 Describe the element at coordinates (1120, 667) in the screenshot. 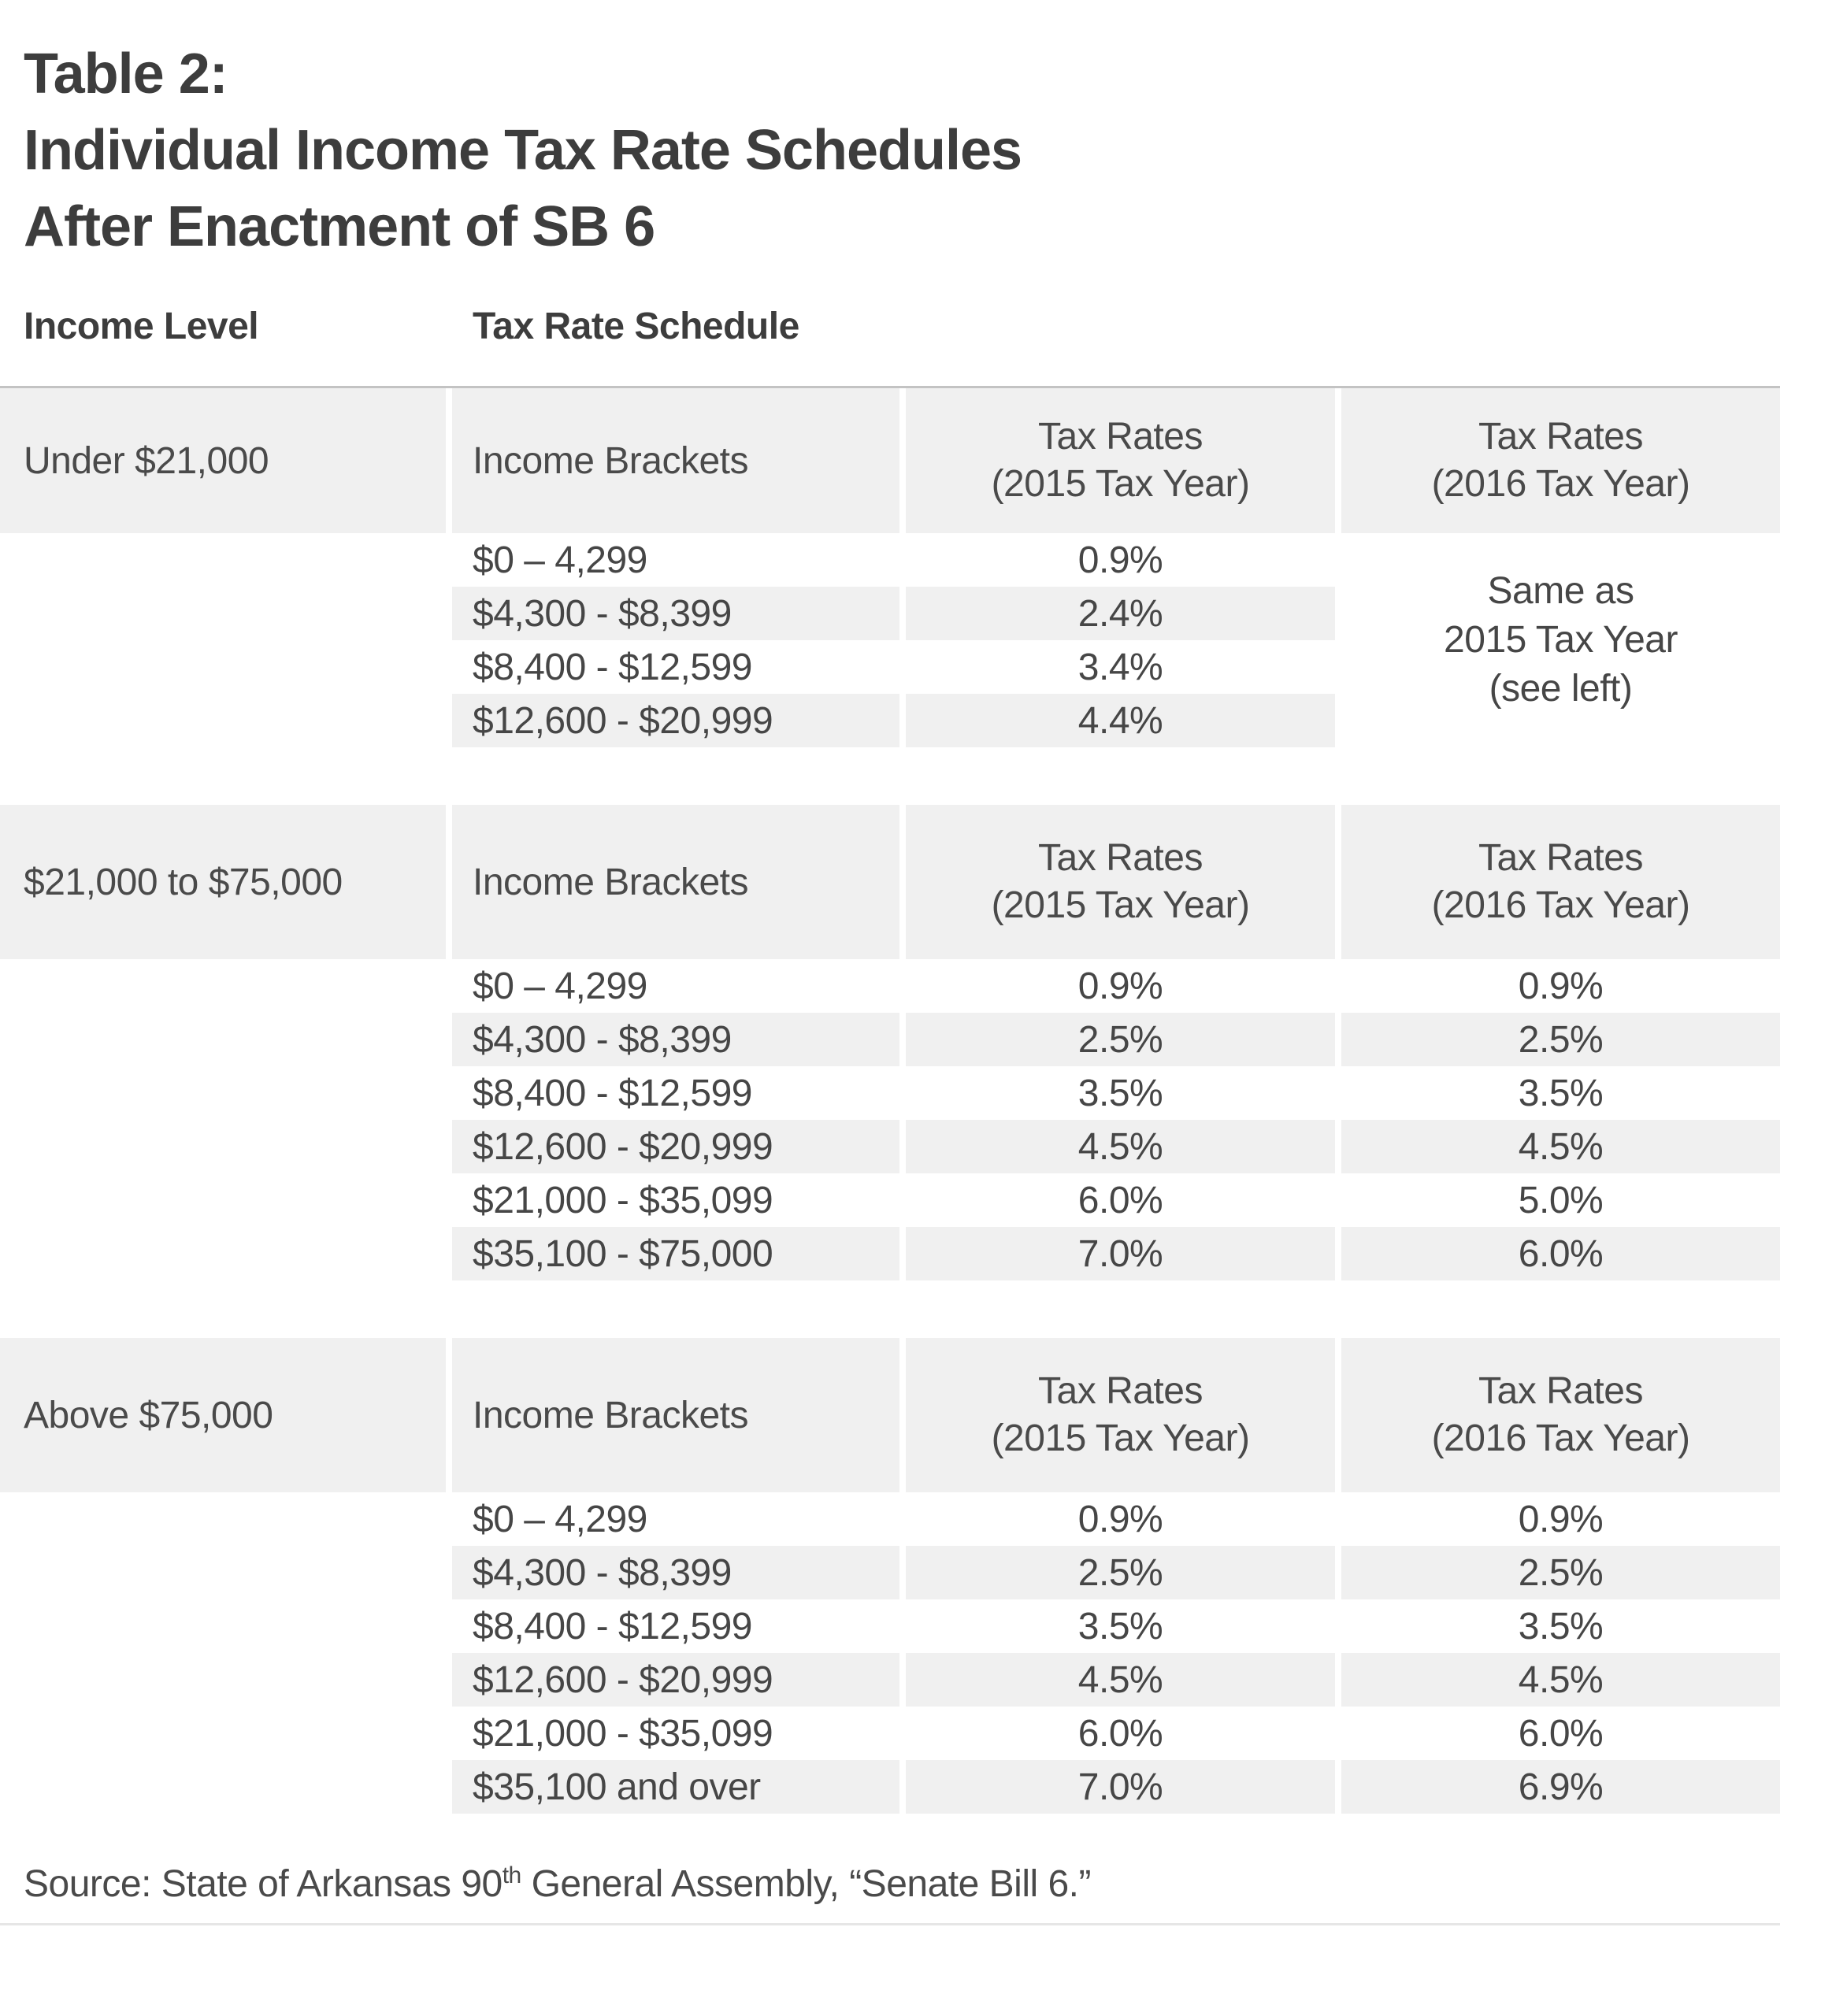

I see `tax-rate-2015-cell: 3.4%` at that location.